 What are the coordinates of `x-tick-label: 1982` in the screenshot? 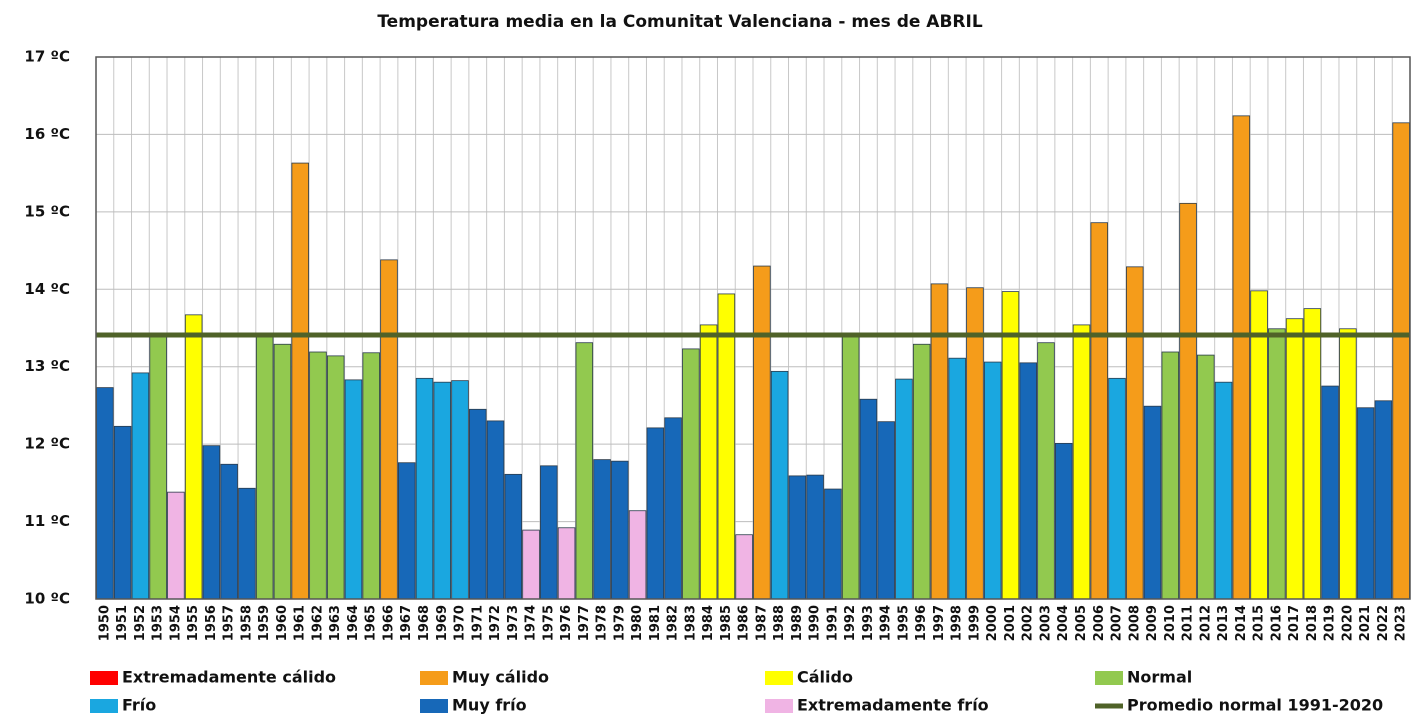 It's located at (673, 623).